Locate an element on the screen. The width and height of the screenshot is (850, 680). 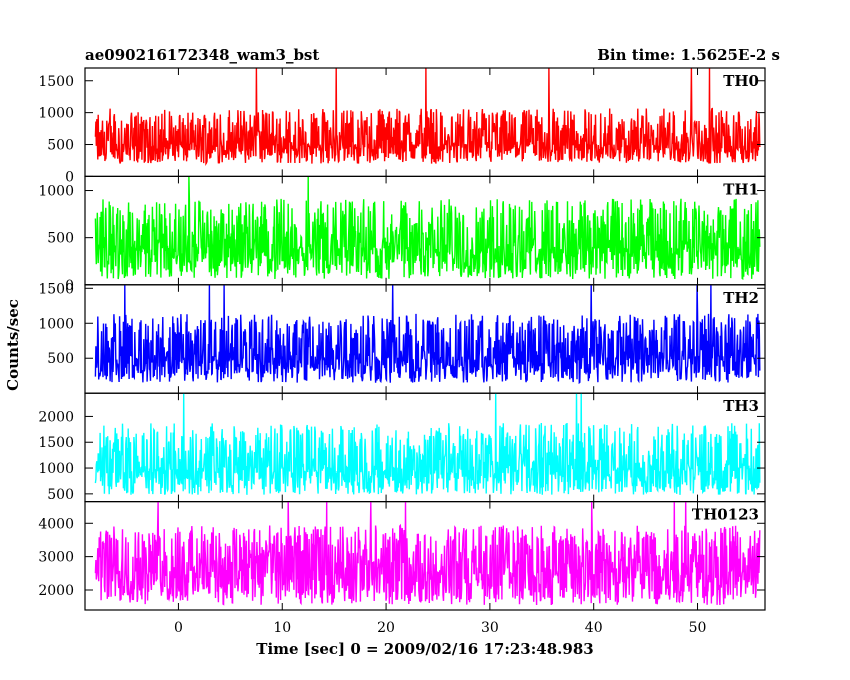
panel-label-th3: TH3 is located at coordinates (741, 406).